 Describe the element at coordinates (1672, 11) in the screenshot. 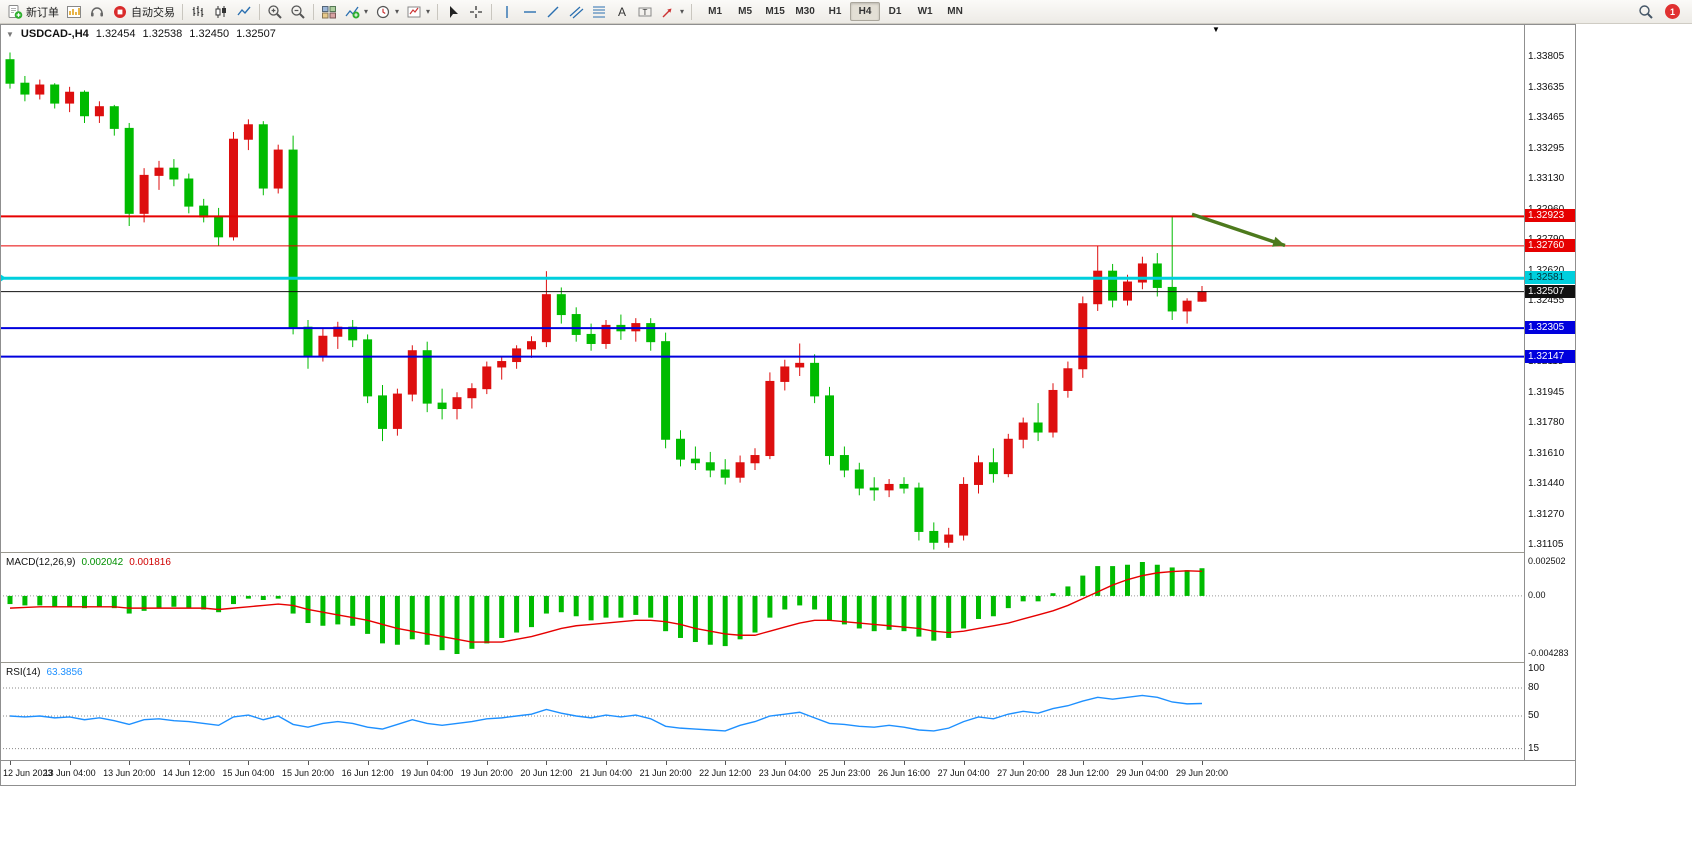

I see `notification-badge: 1` at that location.